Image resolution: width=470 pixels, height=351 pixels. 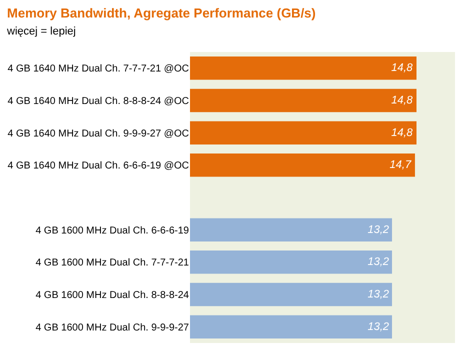 I want to click on text: więcej = lepiej, so click(x=41, y=31).